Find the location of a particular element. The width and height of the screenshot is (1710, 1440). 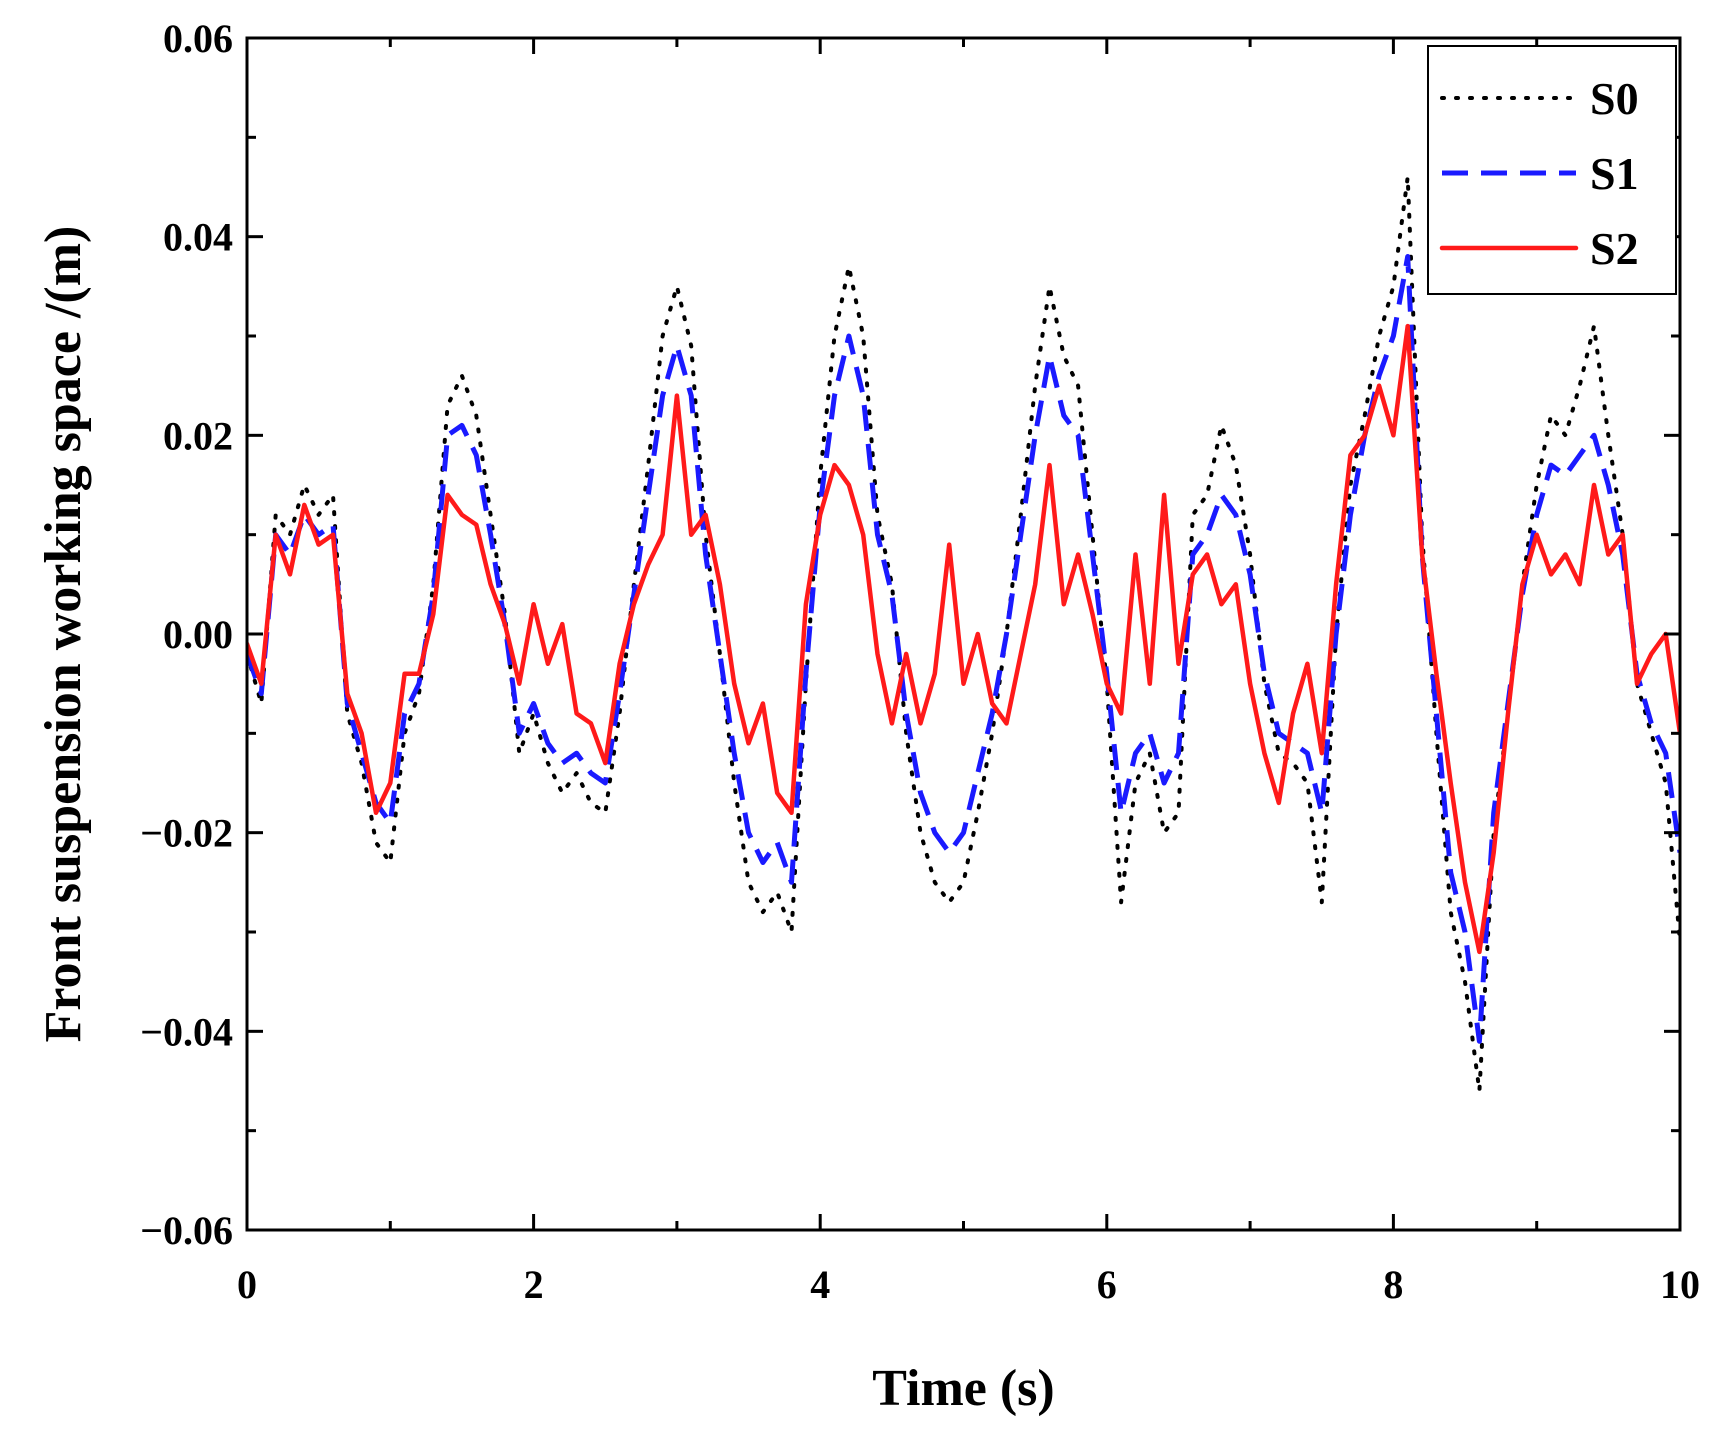

y-tick-label: 0.00 is located at coordinates (198, 634).